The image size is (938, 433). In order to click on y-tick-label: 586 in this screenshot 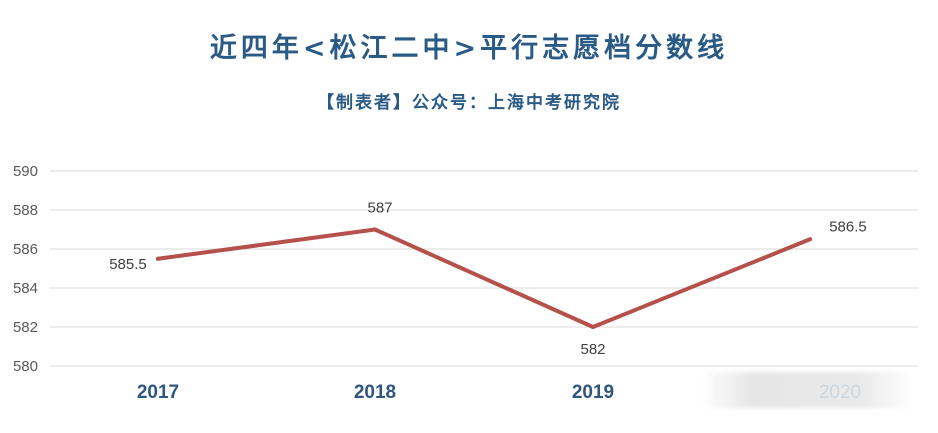, I will do `click(25, 249)`.